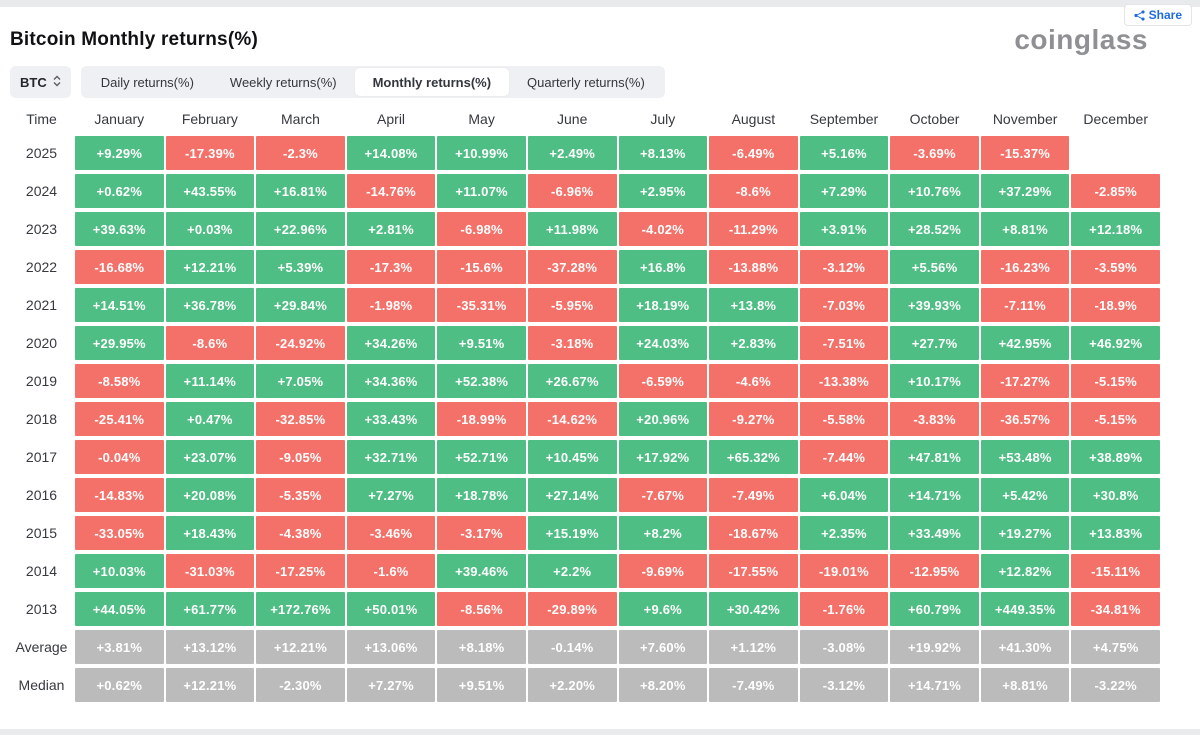 This screenshot has height=735, width=1200. What do you see at coordinates (844, 495) in the screenshot?
I see `return-cell: +6.04%` at bounding box center [844, 495].